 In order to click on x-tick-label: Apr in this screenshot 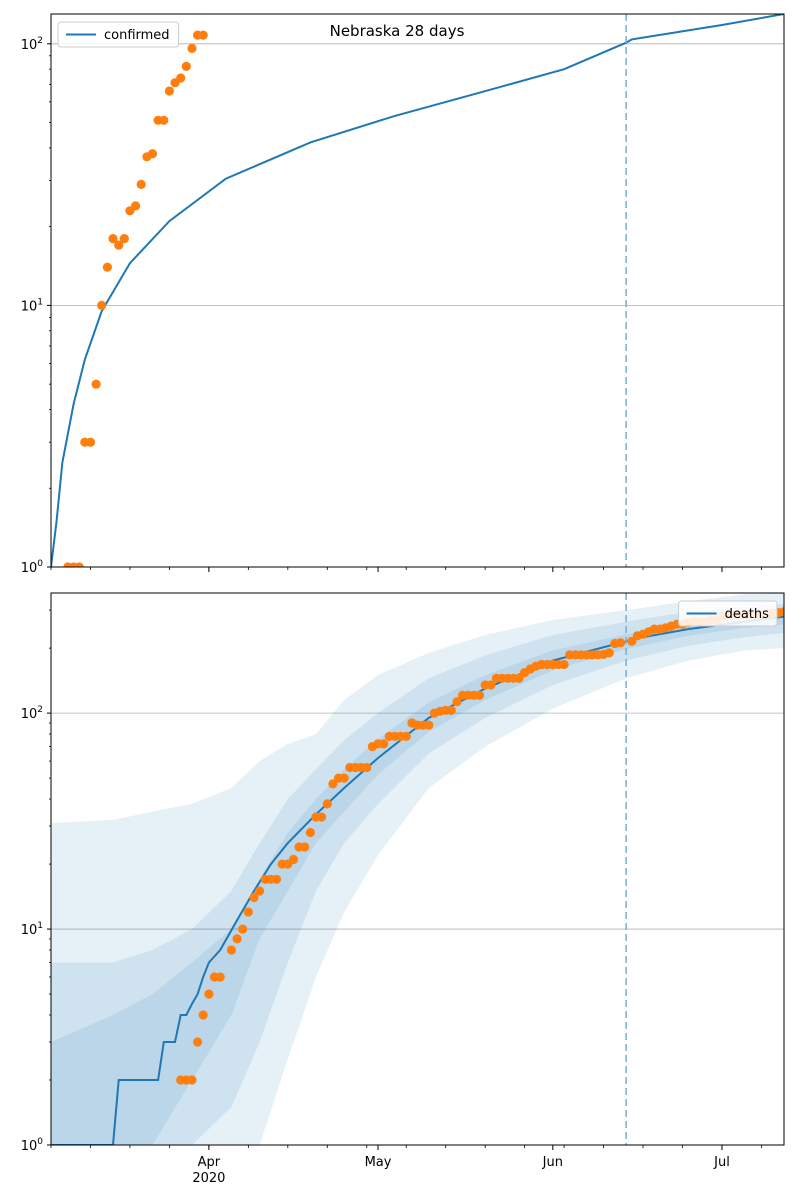, I will do `click(209, 1162)`.